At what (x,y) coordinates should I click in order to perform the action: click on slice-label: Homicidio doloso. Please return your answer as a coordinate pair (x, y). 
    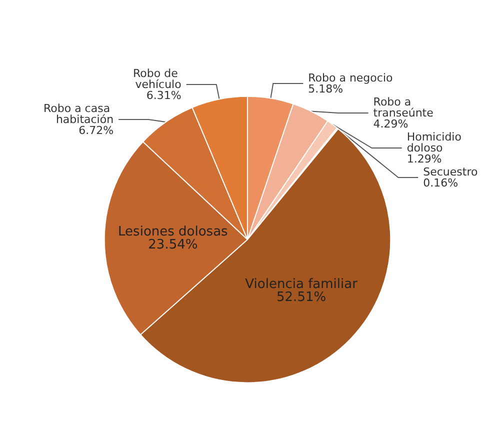
    Looking at the image, I should click on (435, 142).